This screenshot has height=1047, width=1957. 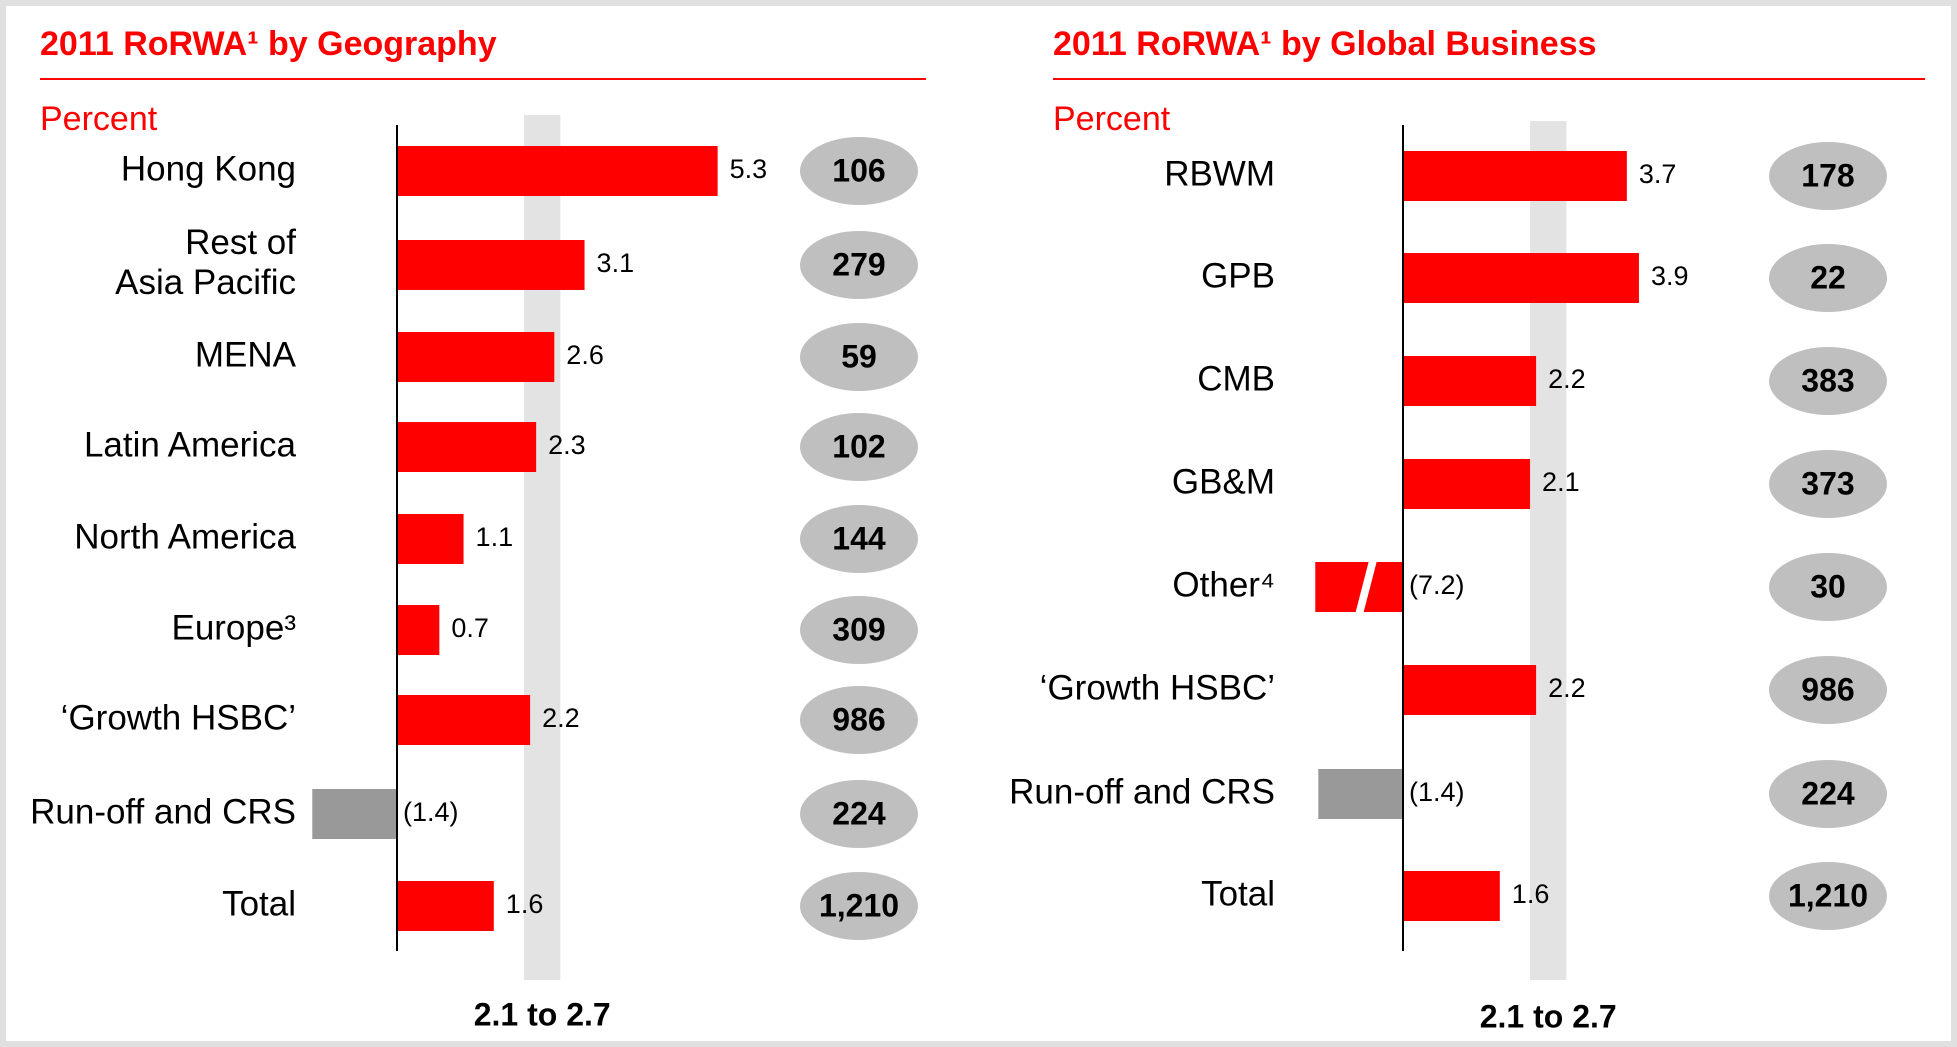 I want to click on category-label: Europe³, so click(x=233, y=627).